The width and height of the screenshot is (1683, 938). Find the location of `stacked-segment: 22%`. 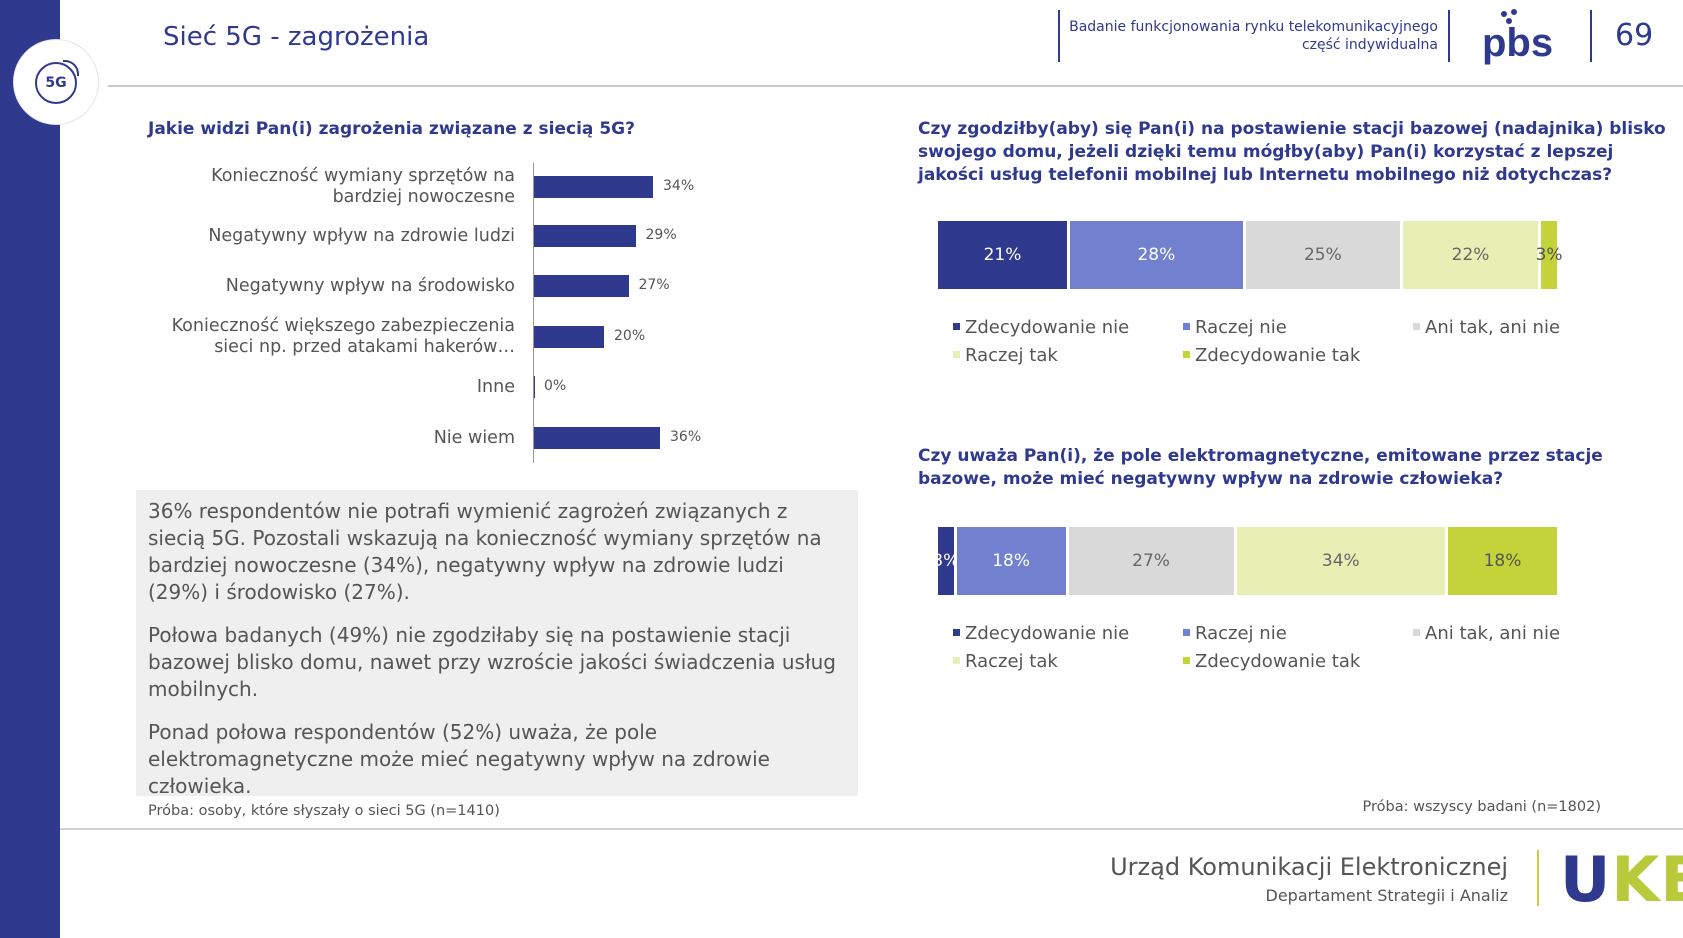

stacked-segment: 22% is located at coordinates (1470, 255).